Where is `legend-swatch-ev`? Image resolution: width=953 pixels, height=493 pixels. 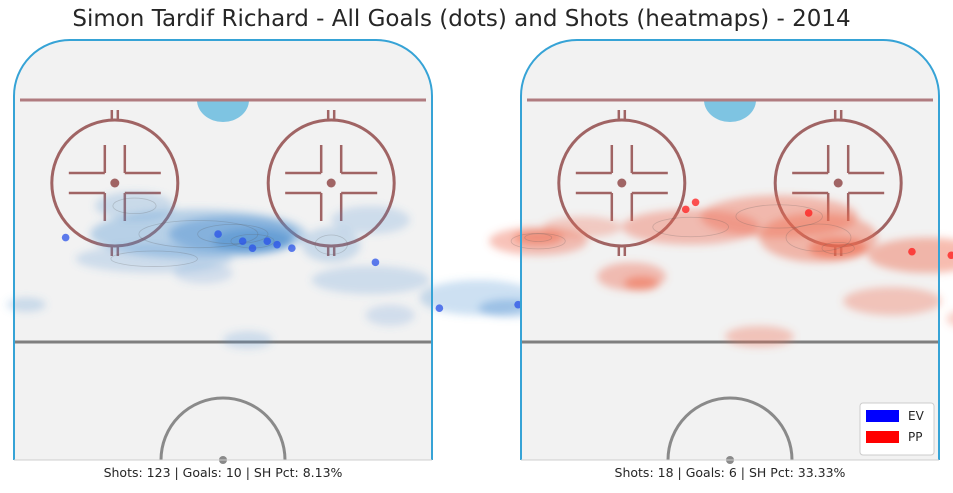 legend-swatch-ev is located at coordinates (882, 416).